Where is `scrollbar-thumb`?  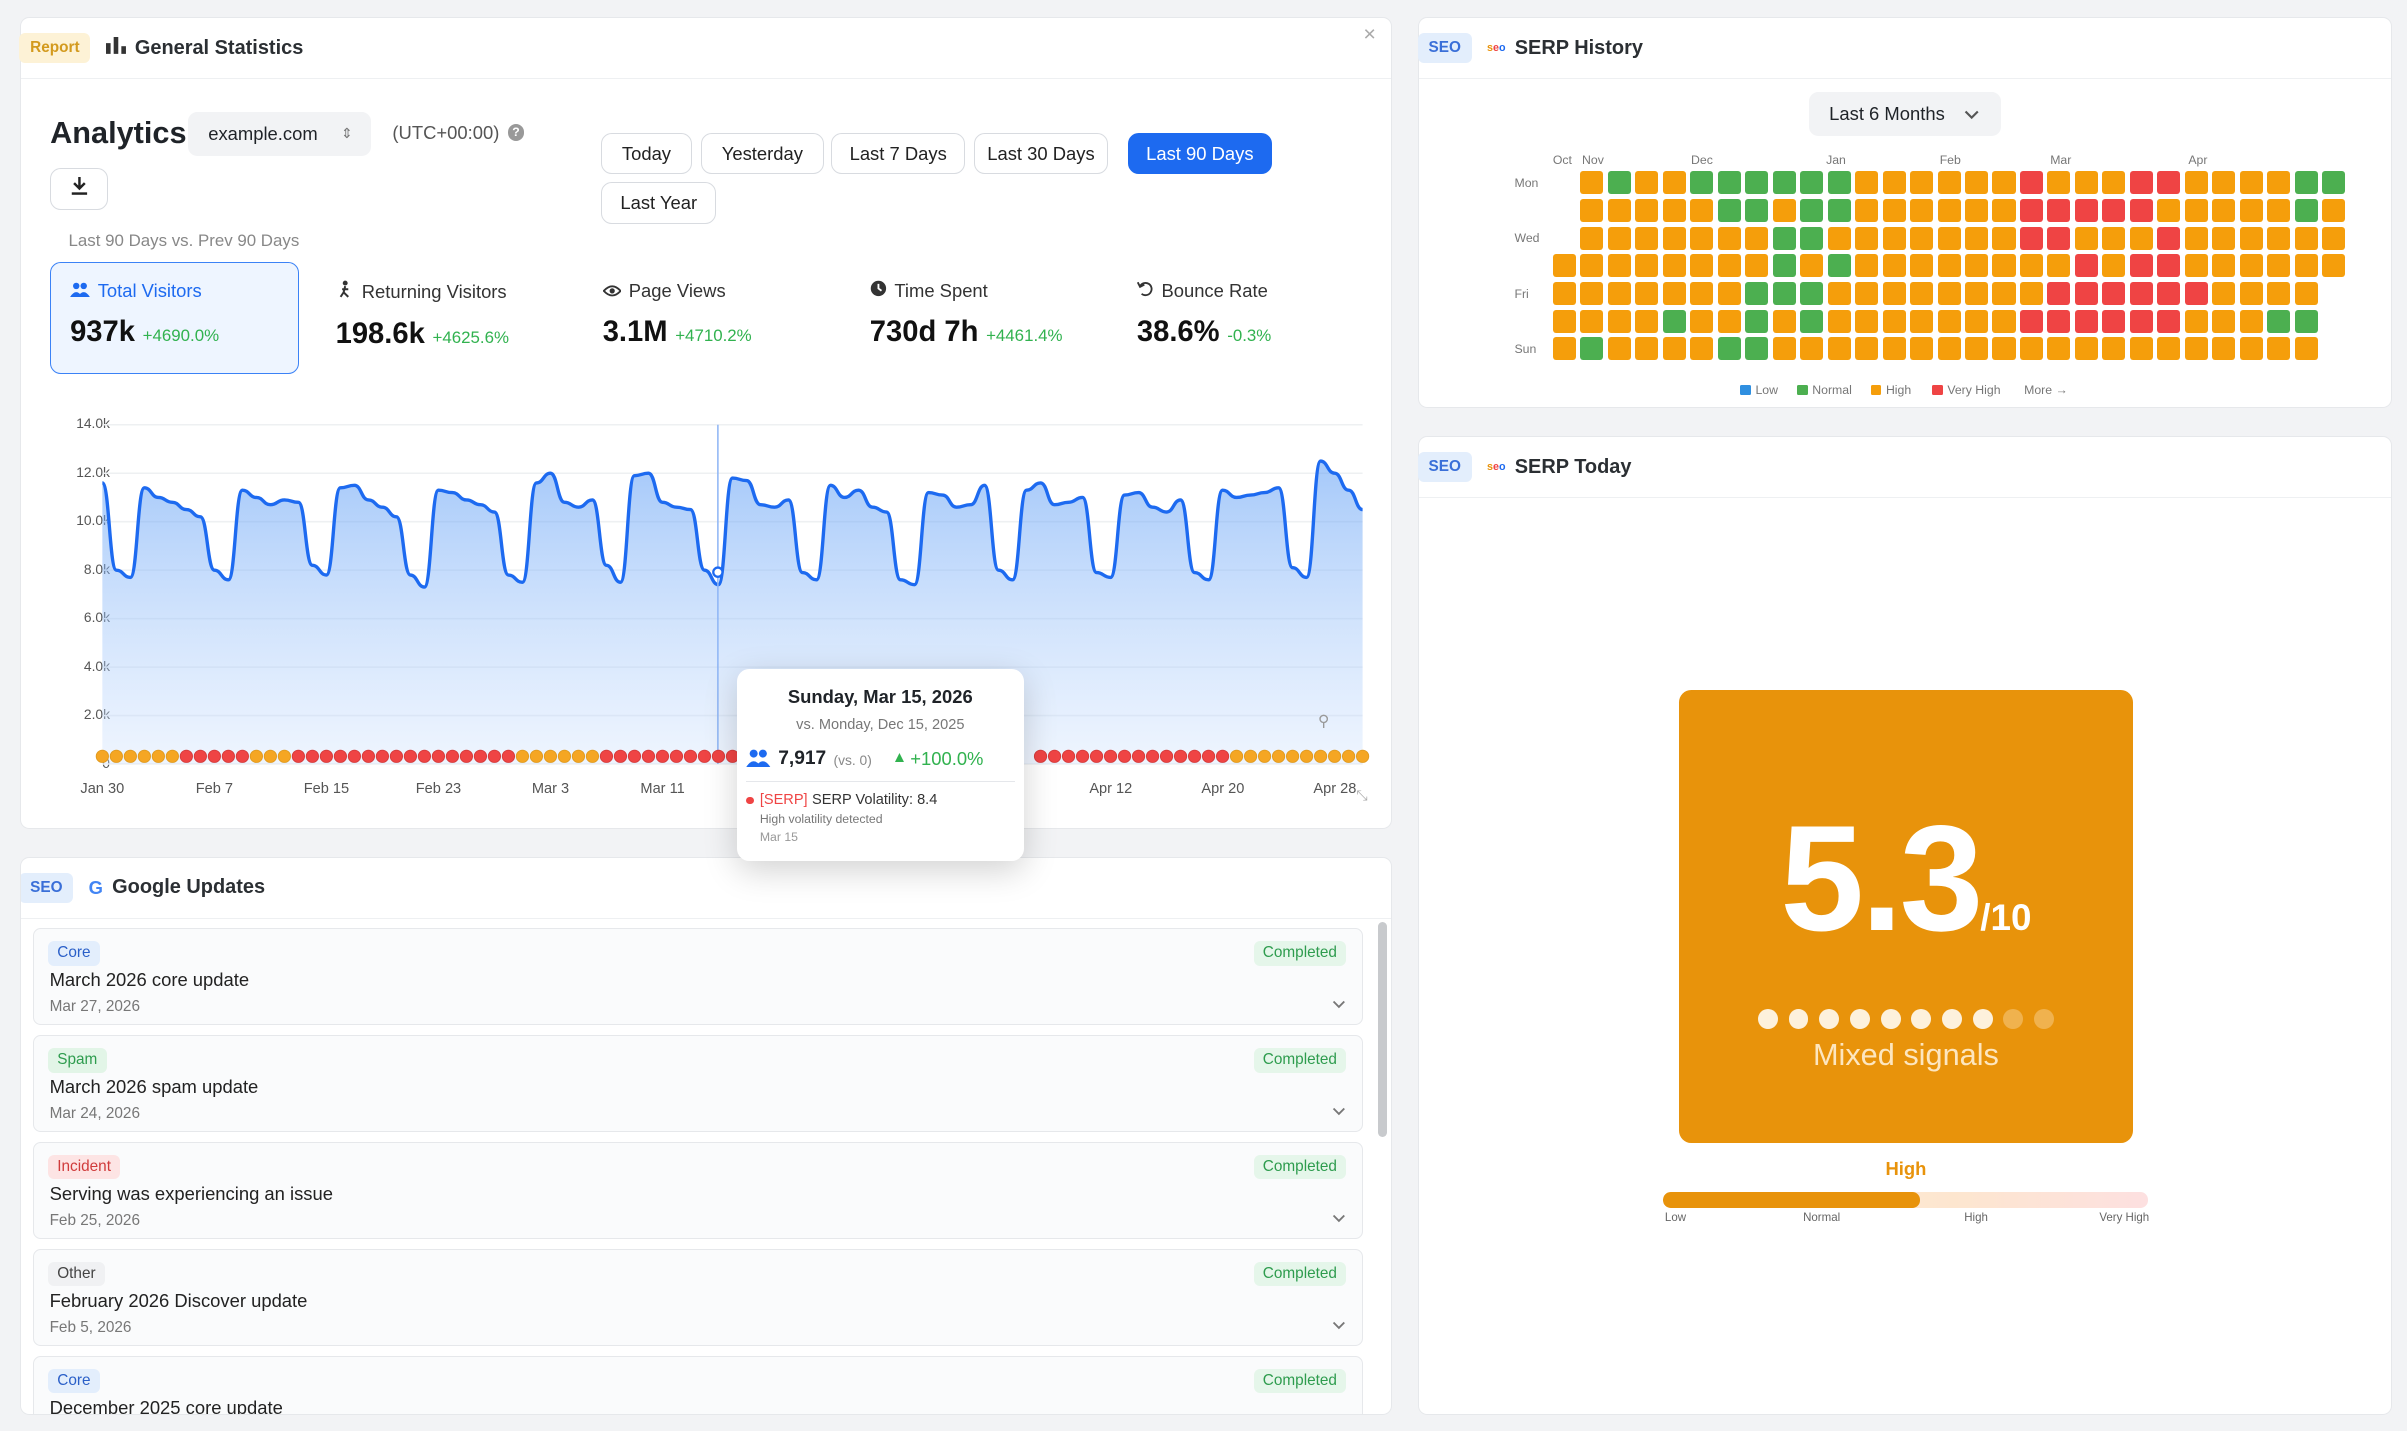 scrollbar-thumb is located at coordinates (1382, 1029).